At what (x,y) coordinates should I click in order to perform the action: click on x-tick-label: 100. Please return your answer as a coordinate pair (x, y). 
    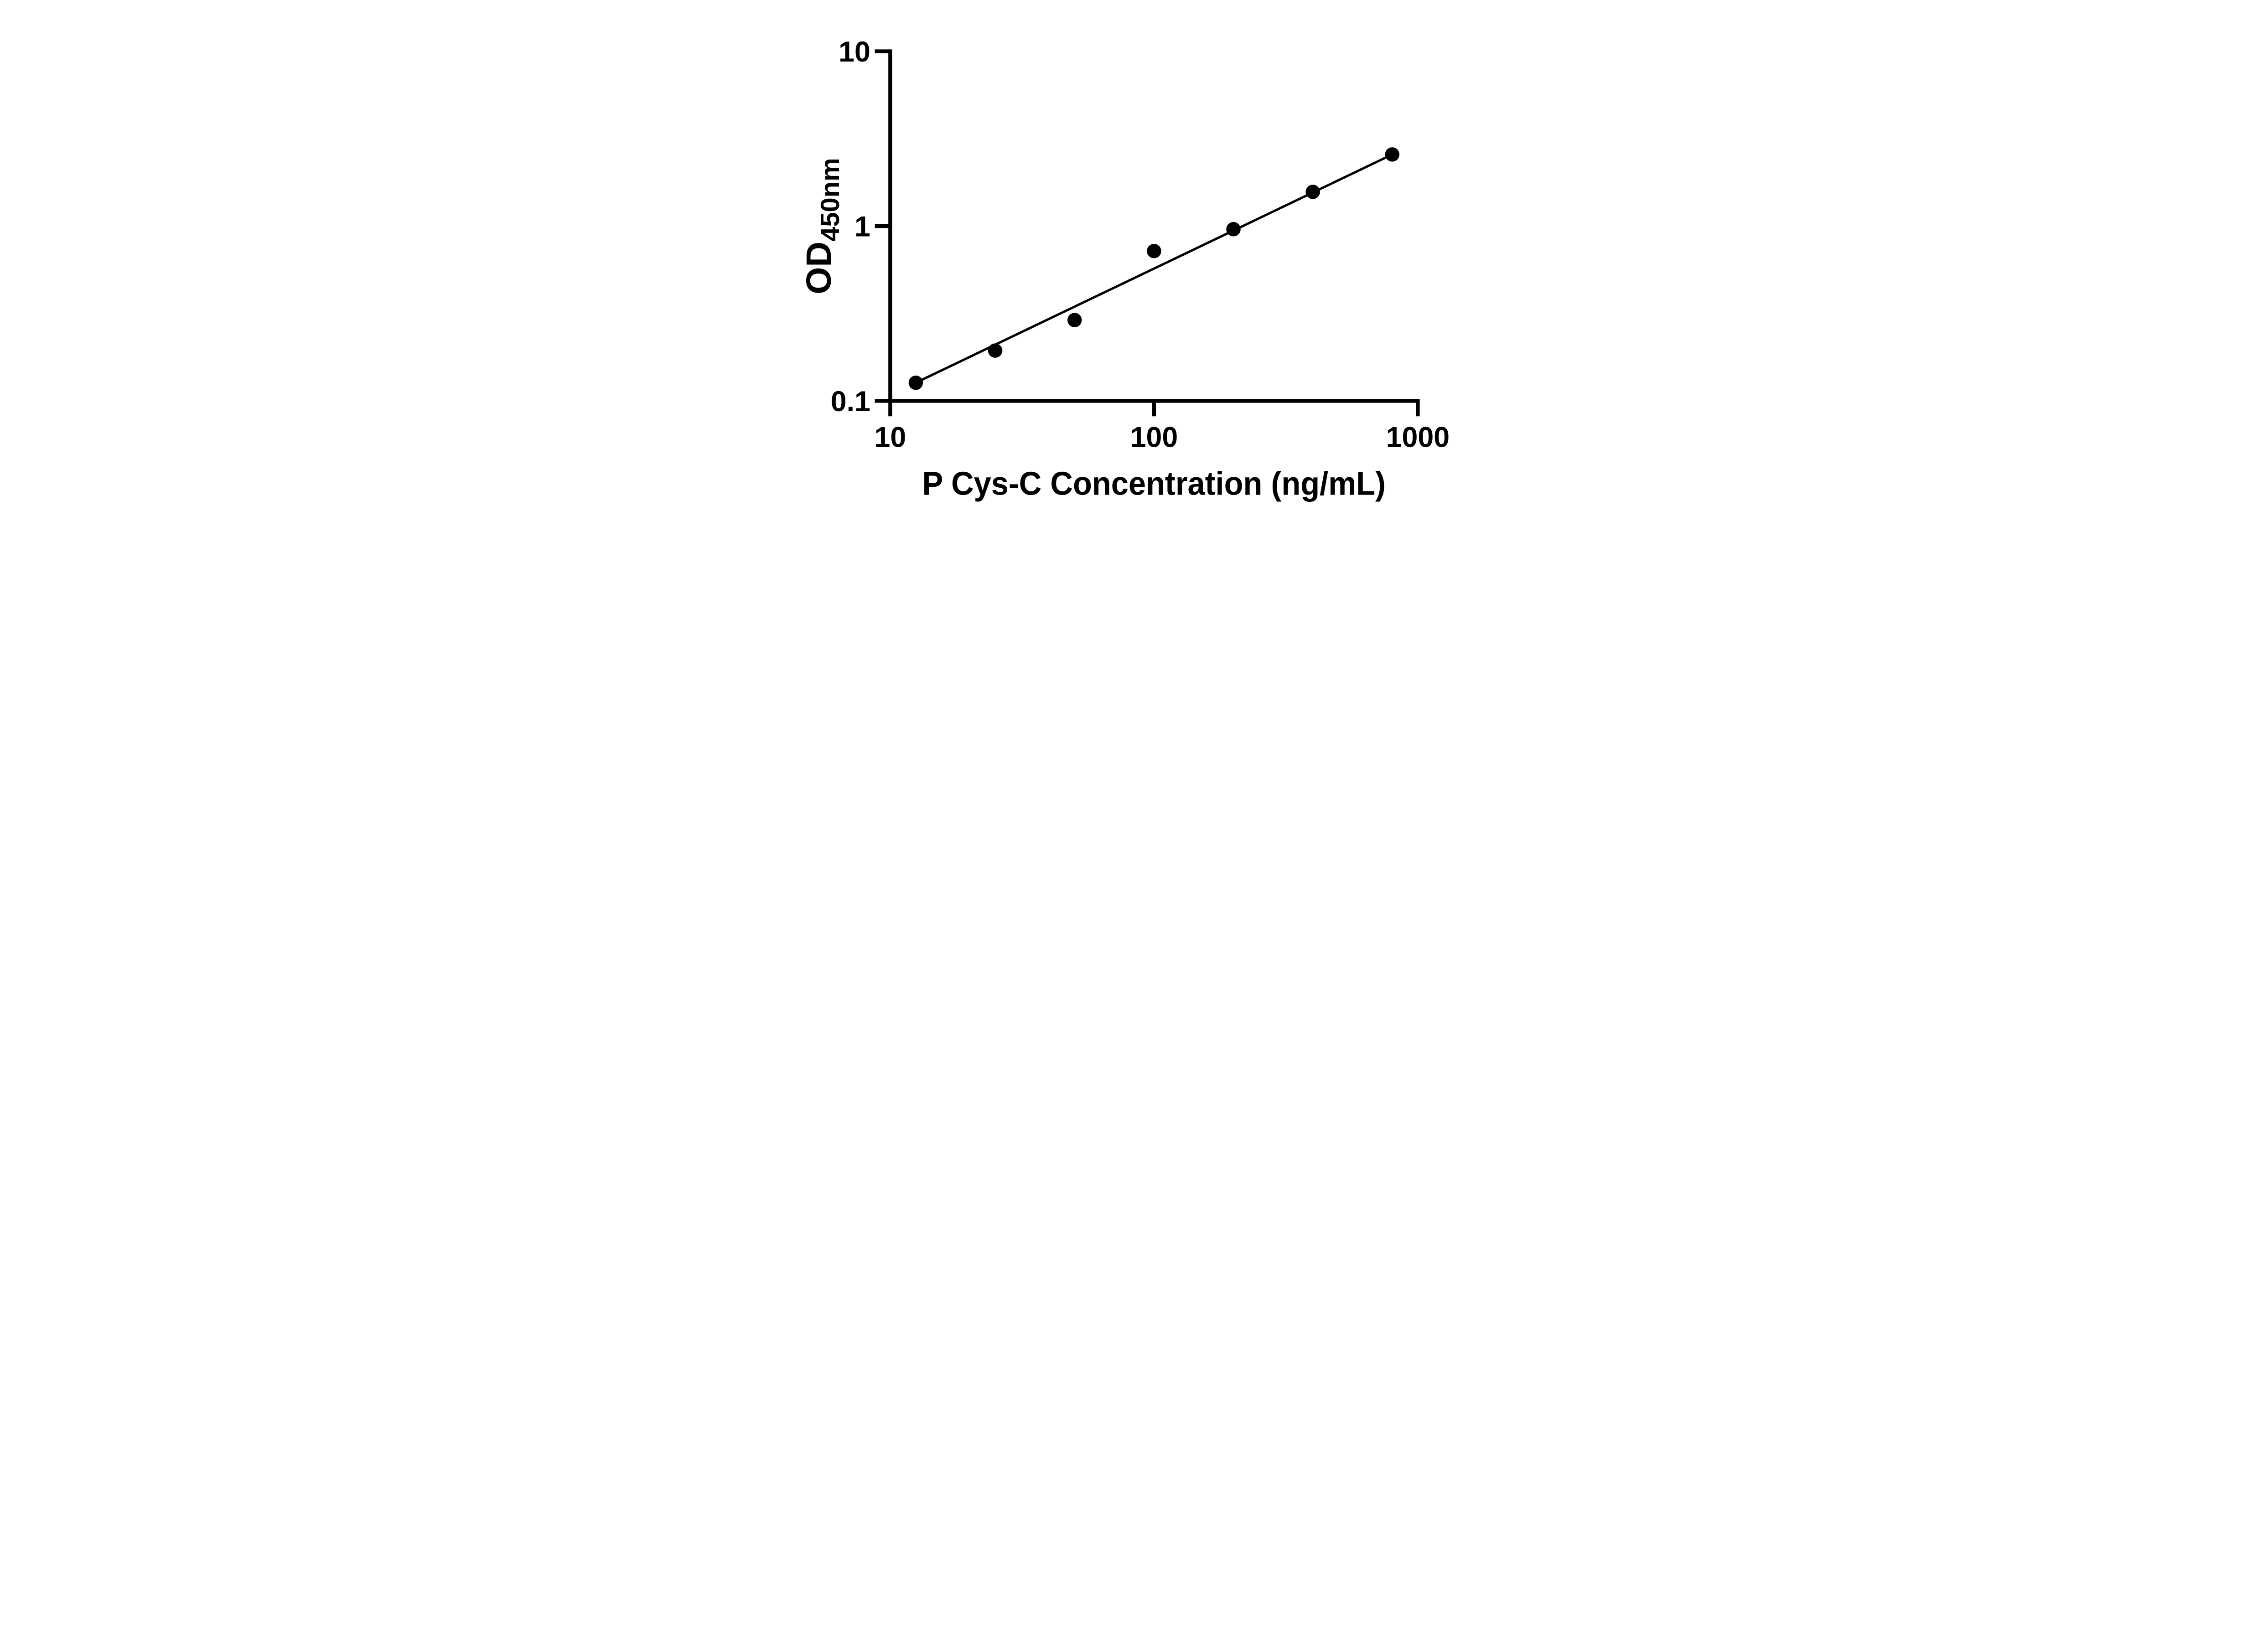
    Looking at the image, I should click on (1154, 437).